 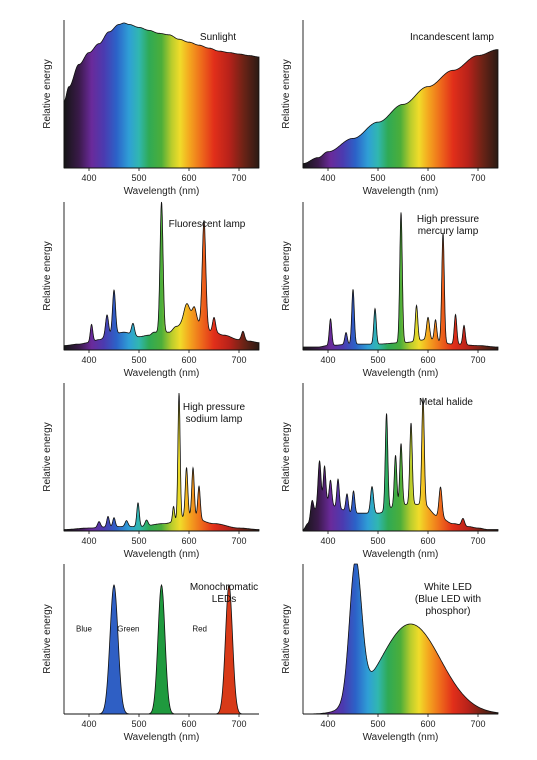 I want to click on chart-title-line: Sunlight, so click(x=218, y=37).